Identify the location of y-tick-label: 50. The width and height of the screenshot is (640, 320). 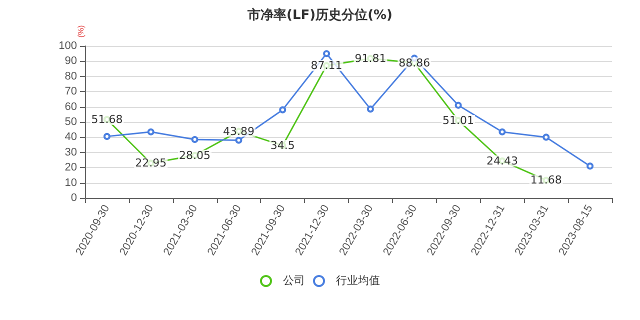
(70, 122).